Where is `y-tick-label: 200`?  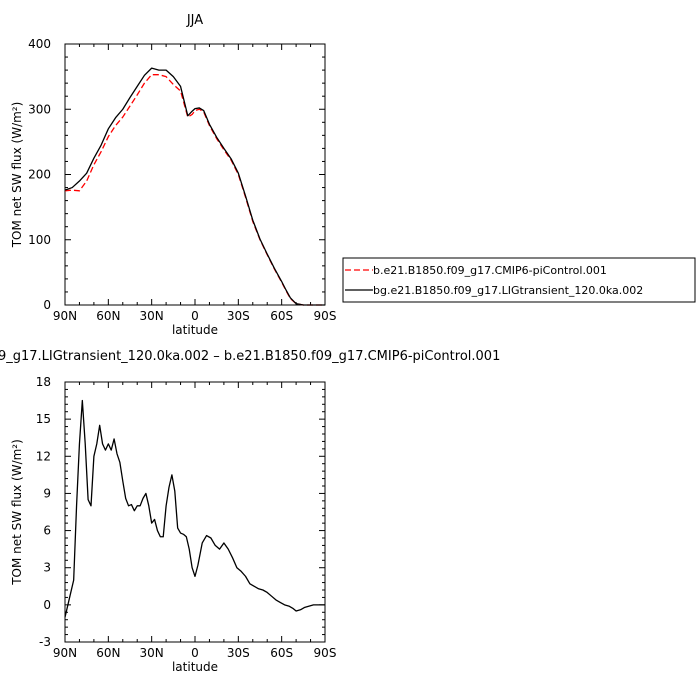
y-tick-label: 200 is located at coordinates (39, 175).